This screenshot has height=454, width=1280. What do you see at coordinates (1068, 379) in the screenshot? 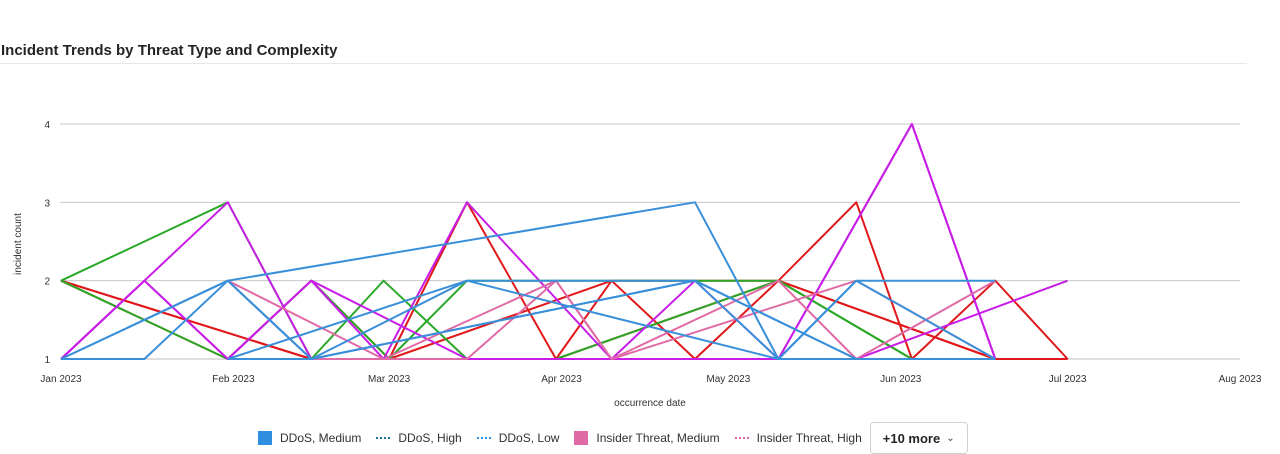
I see `x-tick-label: Jul 2023` at bounding box center [1068, 379].